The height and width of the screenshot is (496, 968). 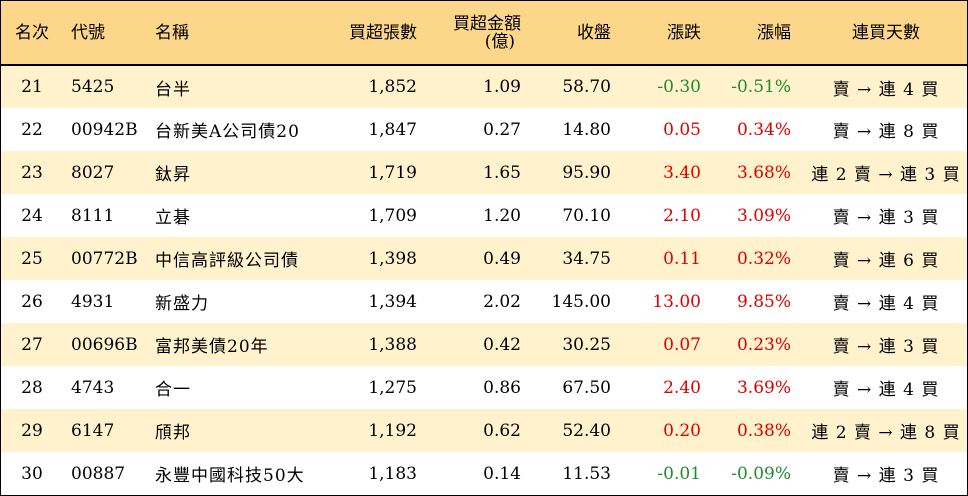 What do you see at coordinates (682, 387) in the screenshot?
I see `change-cell: 2.40` at bounding box center [682, 387].